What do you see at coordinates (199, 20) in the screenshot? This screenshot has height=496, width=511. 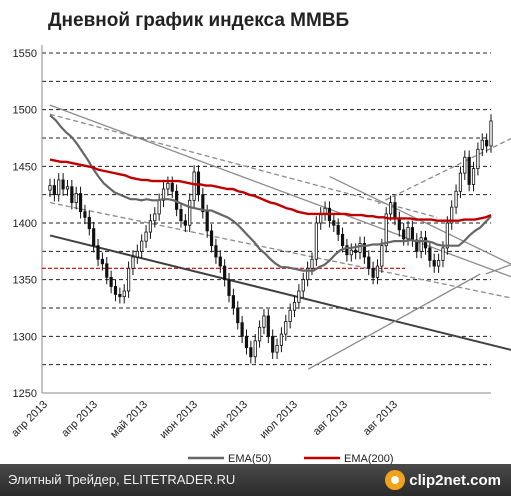 I see `chart-title: Дневной график индекса ММВБ` at bounding box center [199, 20].